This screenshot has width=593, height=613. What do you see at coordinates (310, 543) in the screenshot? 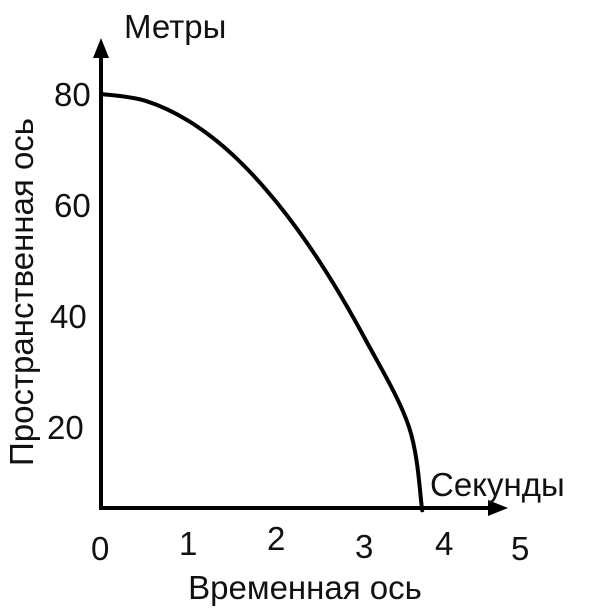
I see `x-tick-labels: 0 1 2 3 4 5` at bounding box center [310, 543].